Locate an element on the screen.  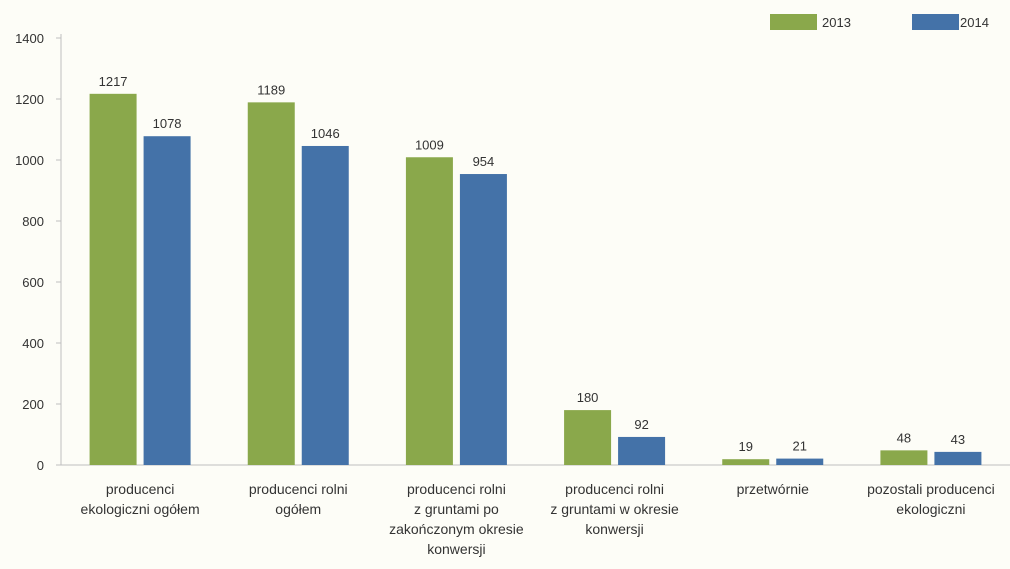
data-label-2014-4: 21 is located at coordinates (800, 446).